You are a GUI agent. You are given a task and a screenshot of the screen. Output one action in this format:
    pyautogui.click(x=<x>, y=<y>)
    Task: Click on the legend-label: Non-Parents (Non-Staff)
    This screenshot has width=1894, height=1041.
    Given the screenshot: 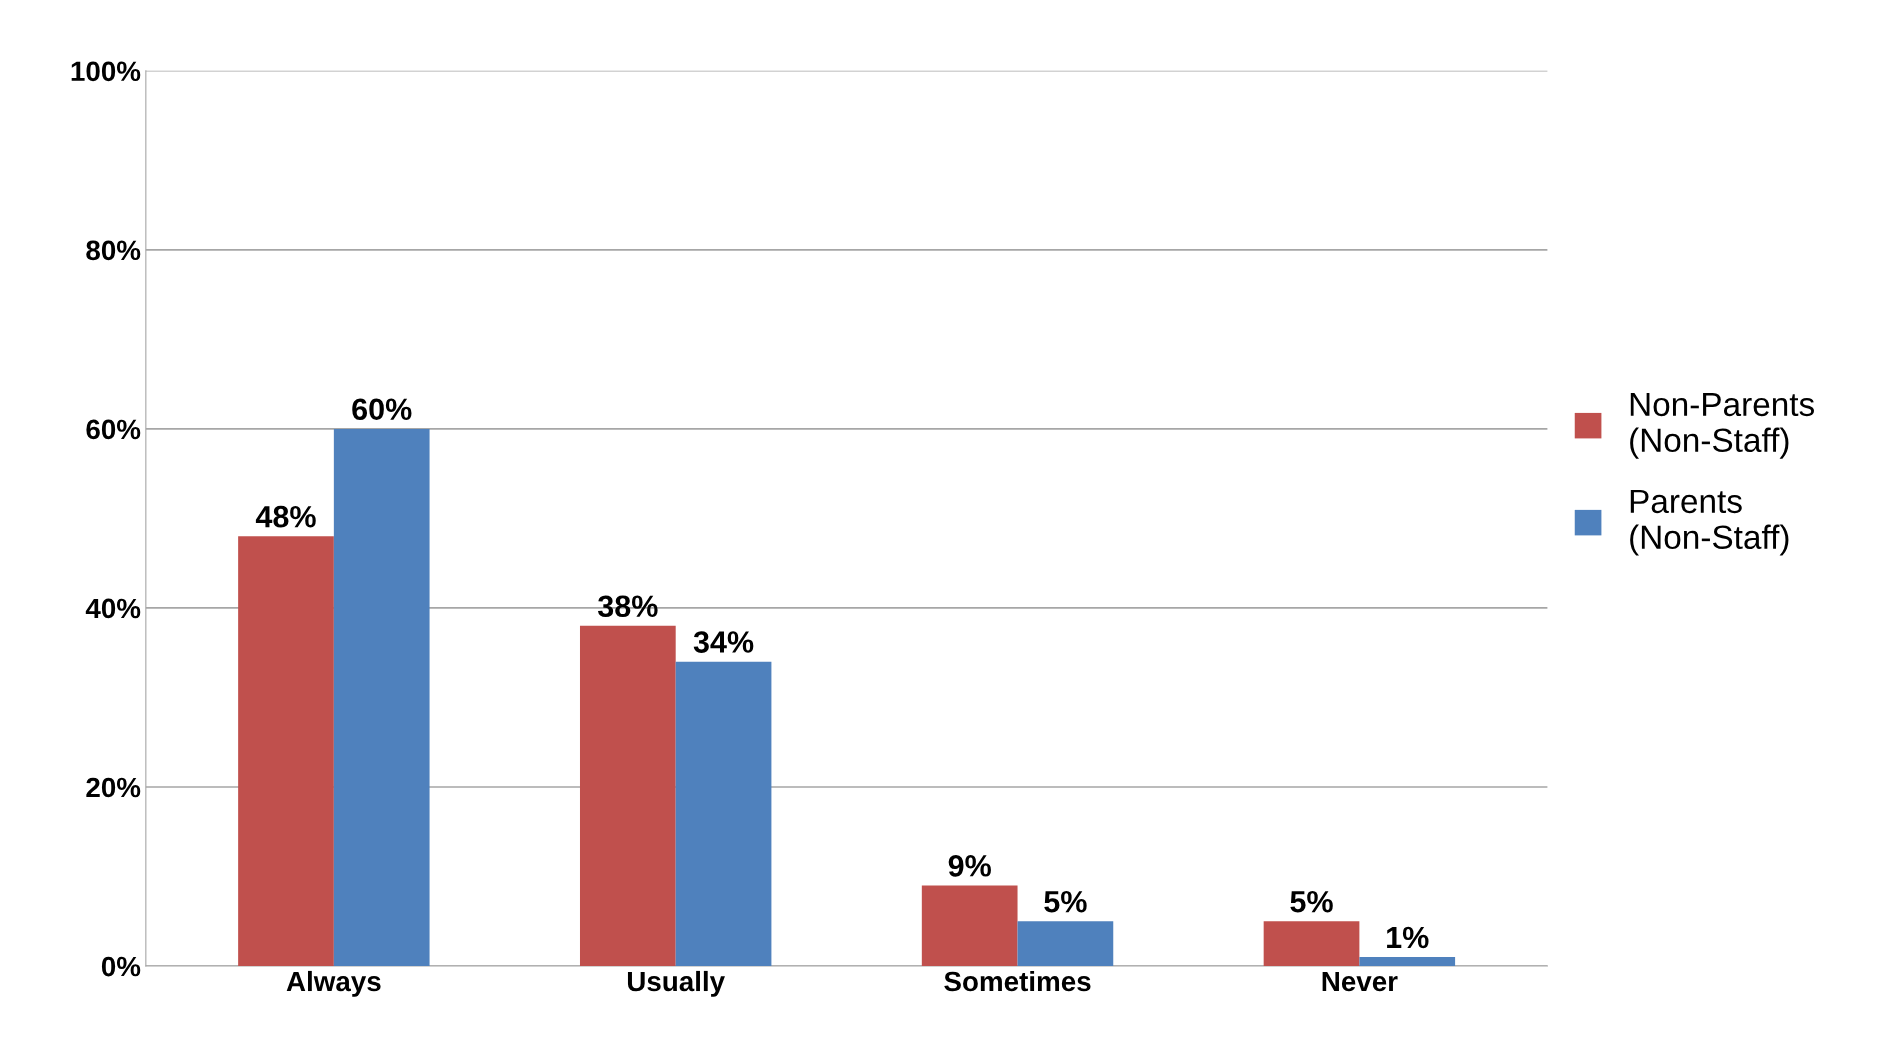 What is the action you would take?
    pyautogui.click(x=1722, y=425)
    